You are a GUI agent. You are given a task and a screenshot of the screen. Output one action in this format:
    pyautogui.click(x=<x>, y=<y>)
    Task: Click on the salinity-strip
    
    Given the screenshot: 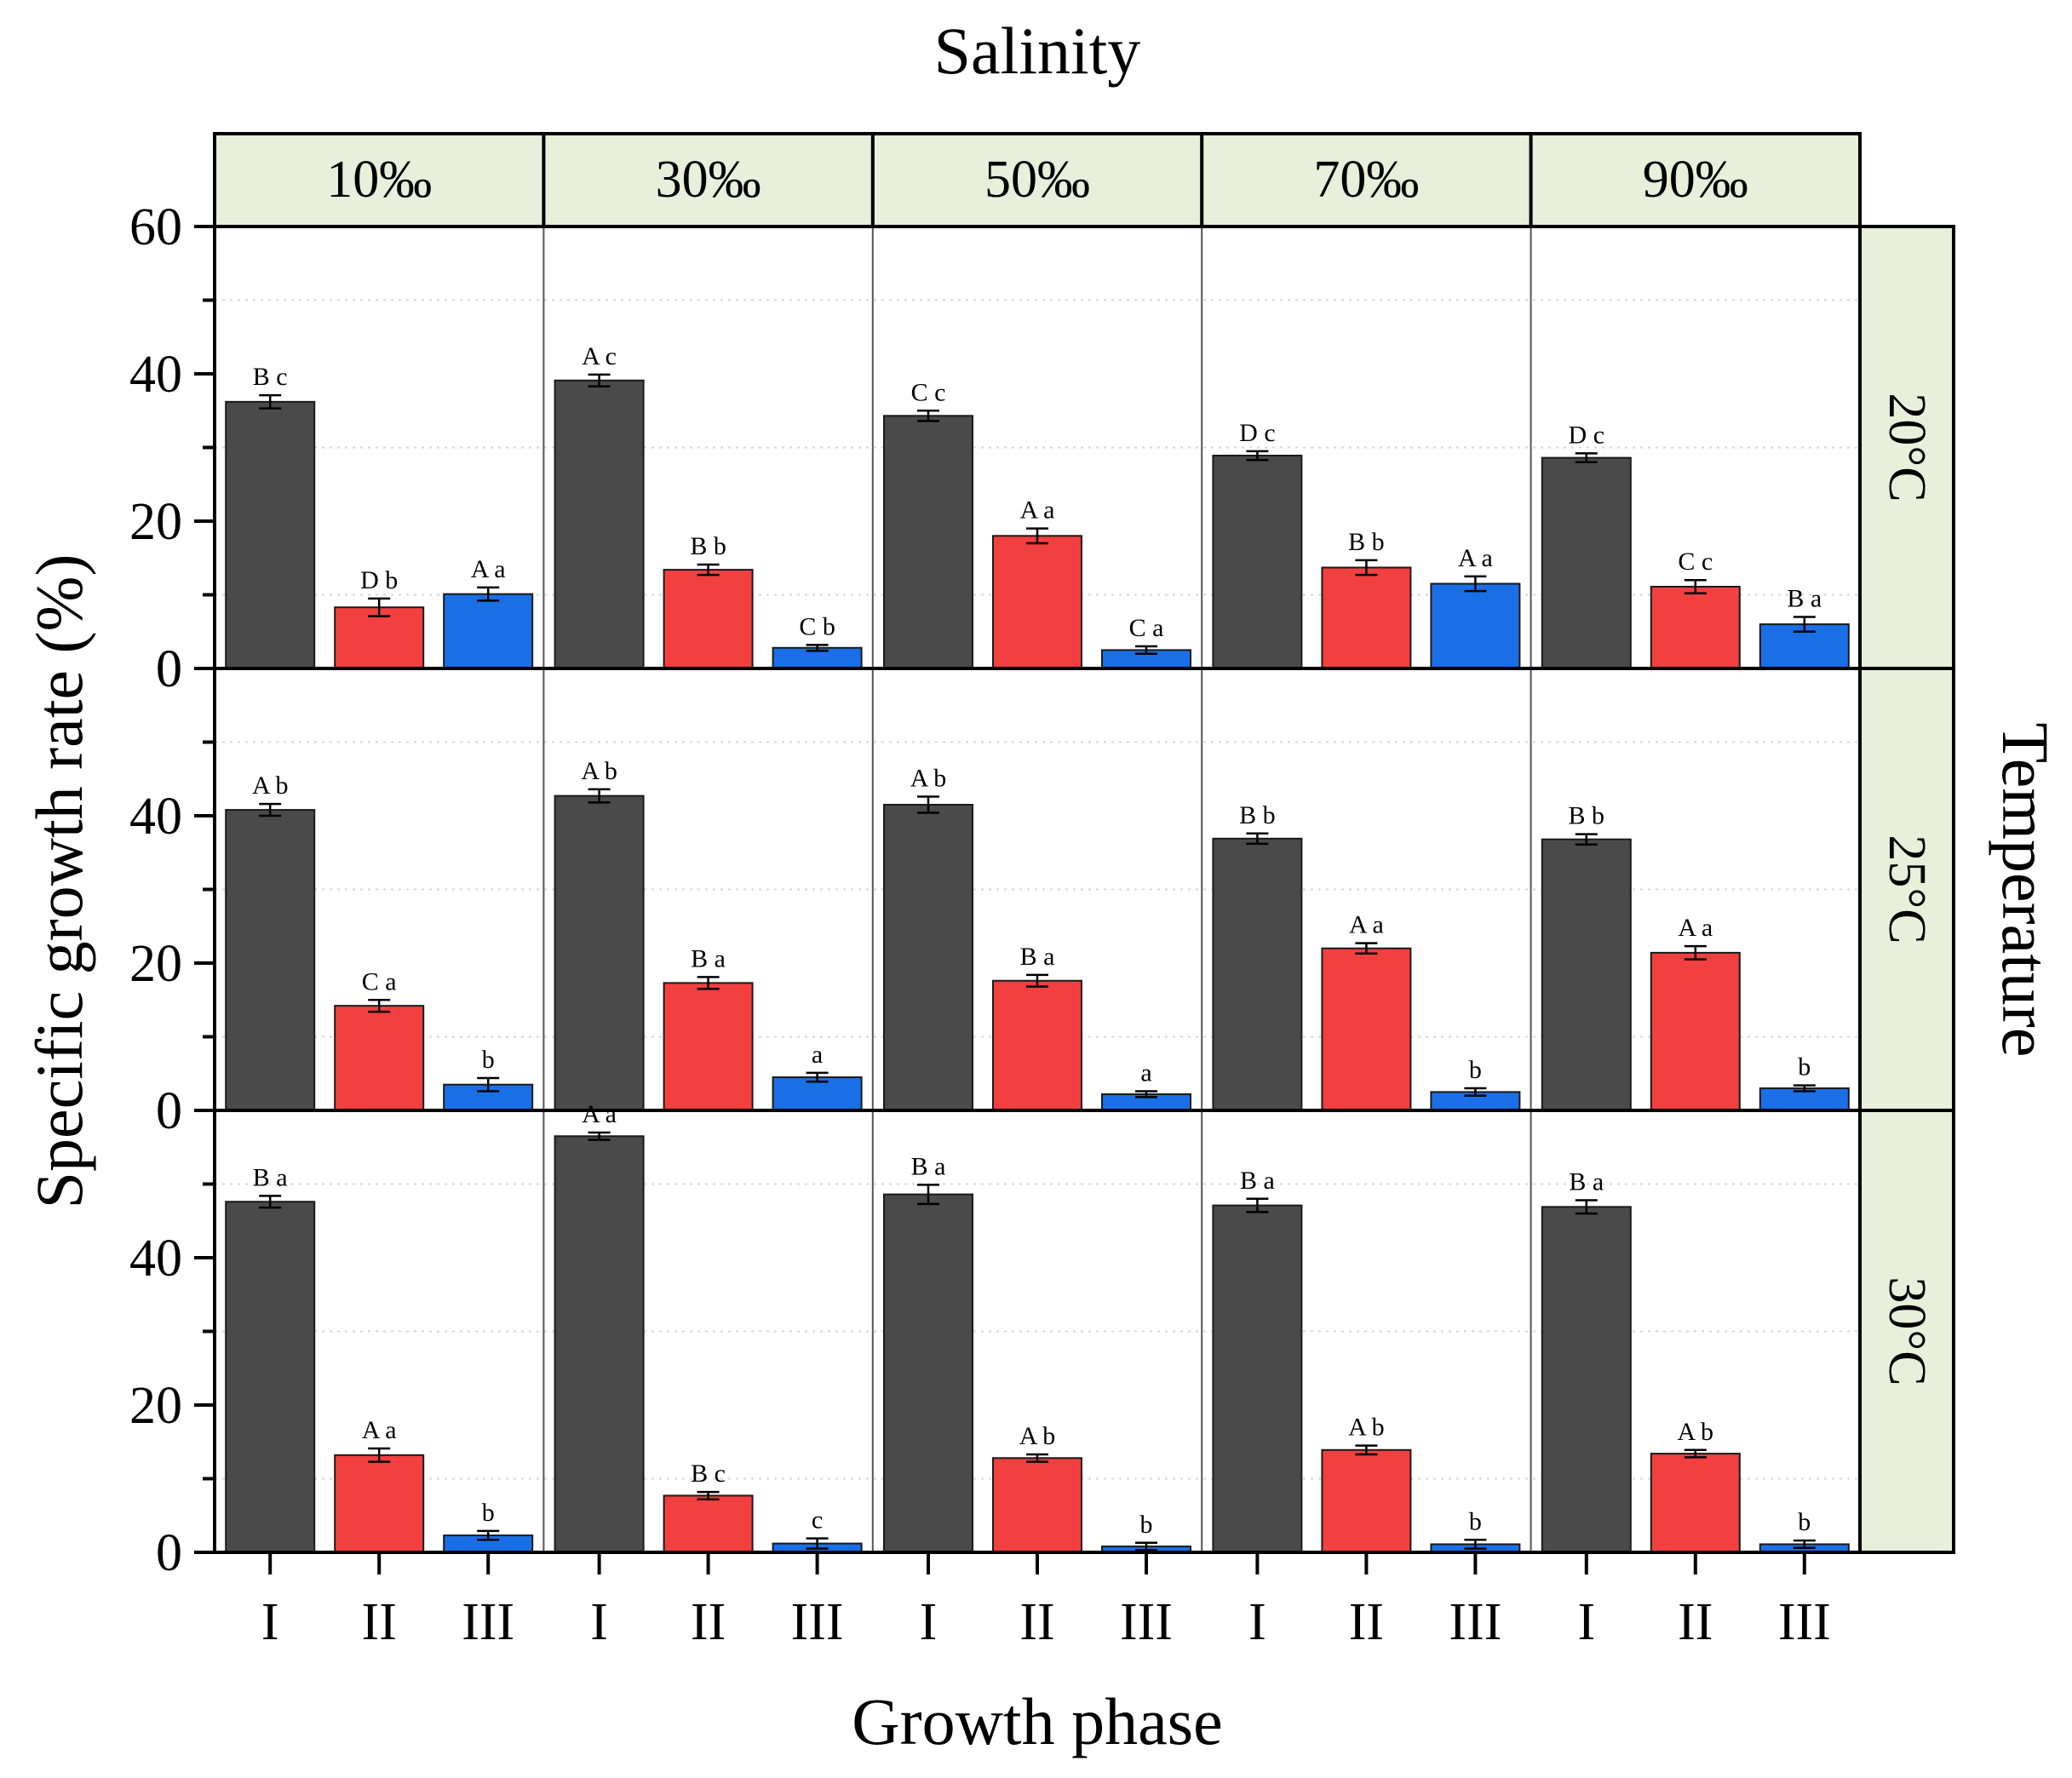 What is the action you would take?
    pyautogui.click(x=1037, y=180)
    